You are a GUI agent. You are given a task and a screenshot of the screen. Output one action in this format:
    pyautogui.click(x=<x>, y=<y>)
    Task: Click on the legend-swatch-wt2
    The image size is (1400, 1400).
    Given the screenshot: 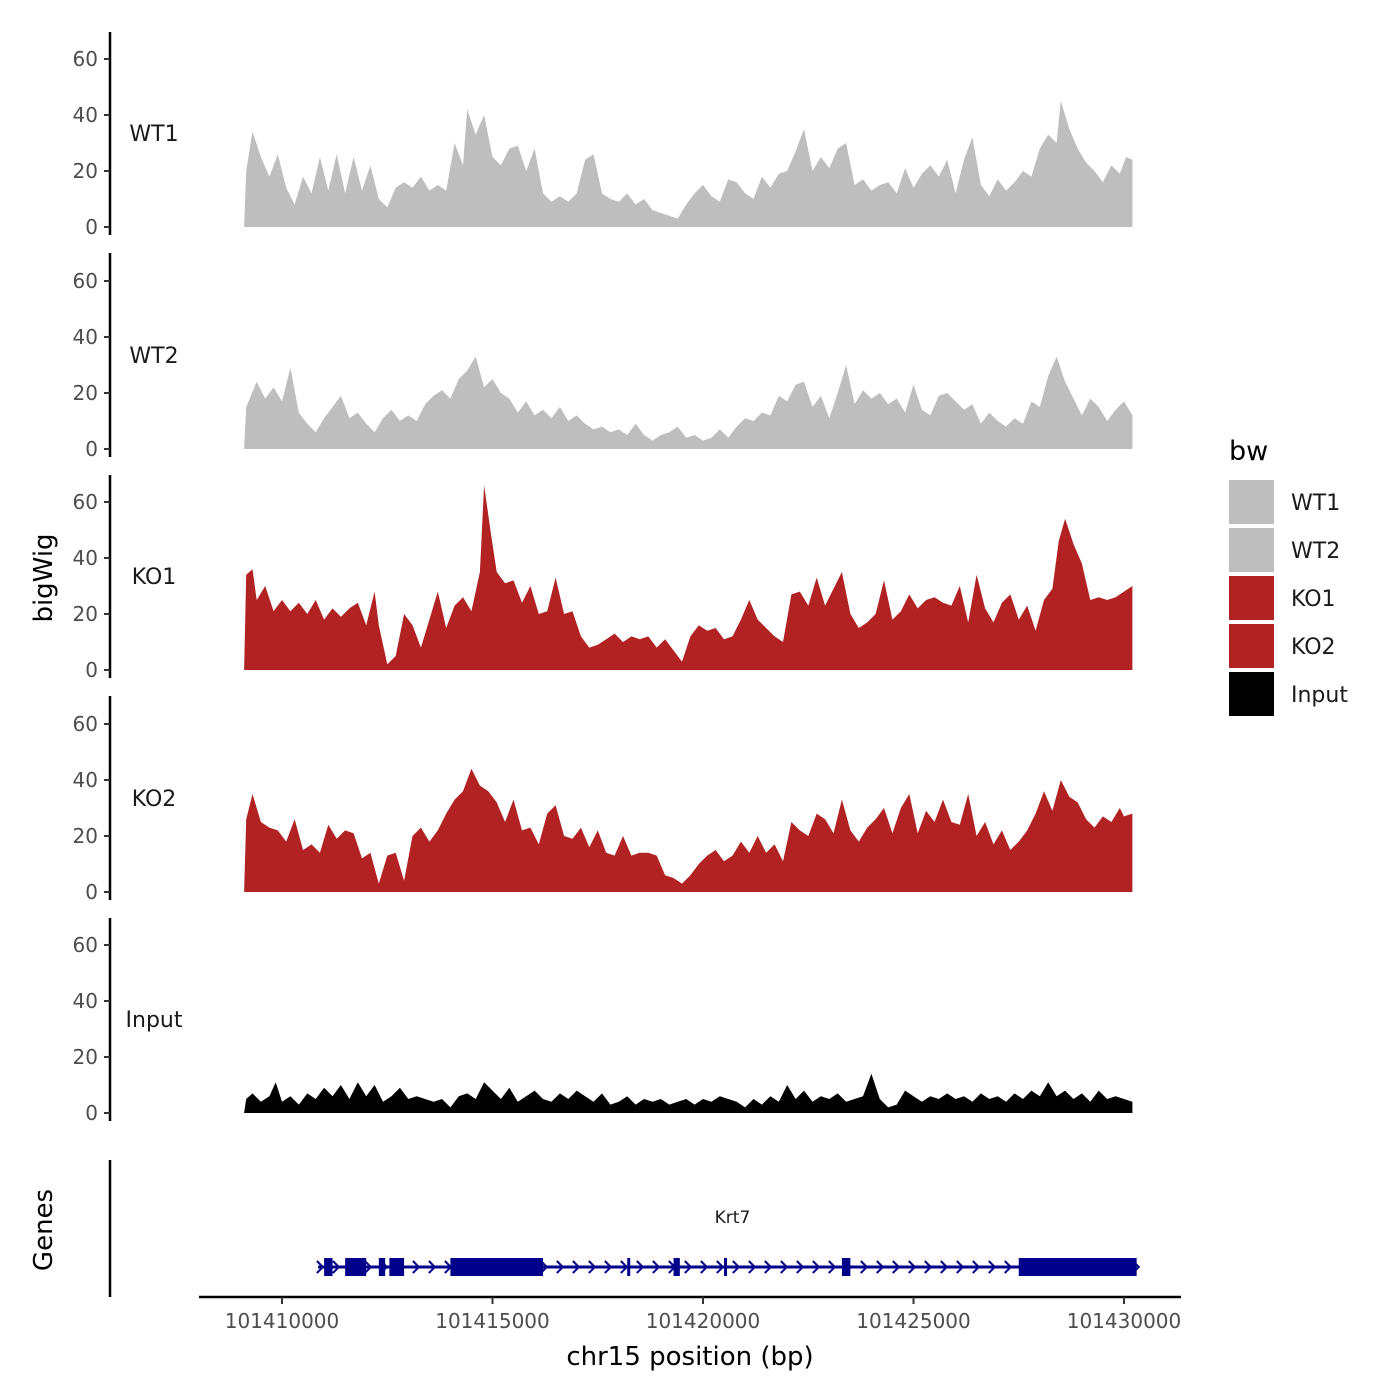 What is the action you would take?
    pyautogui.click(x=1251, y=550)
    